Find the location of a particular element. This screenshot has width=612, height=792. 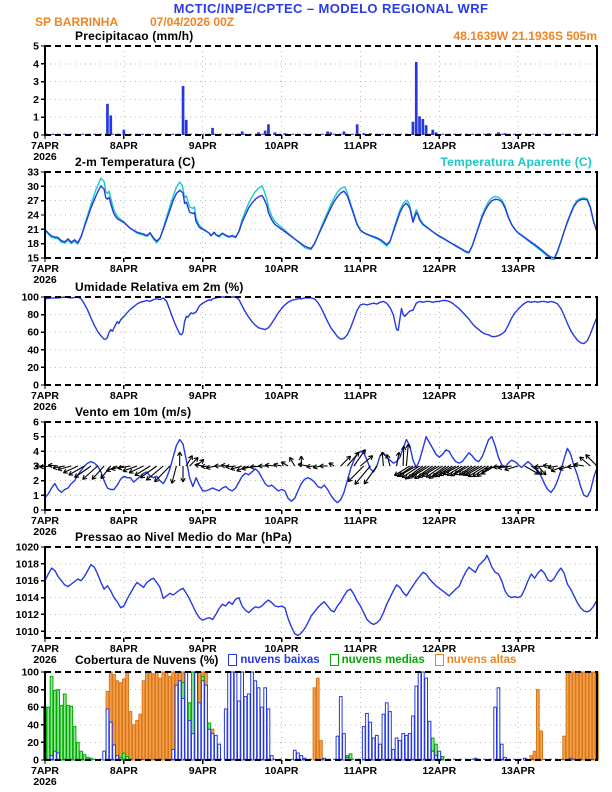

y-tick-label: 0 is located at coordinates (36, 386).